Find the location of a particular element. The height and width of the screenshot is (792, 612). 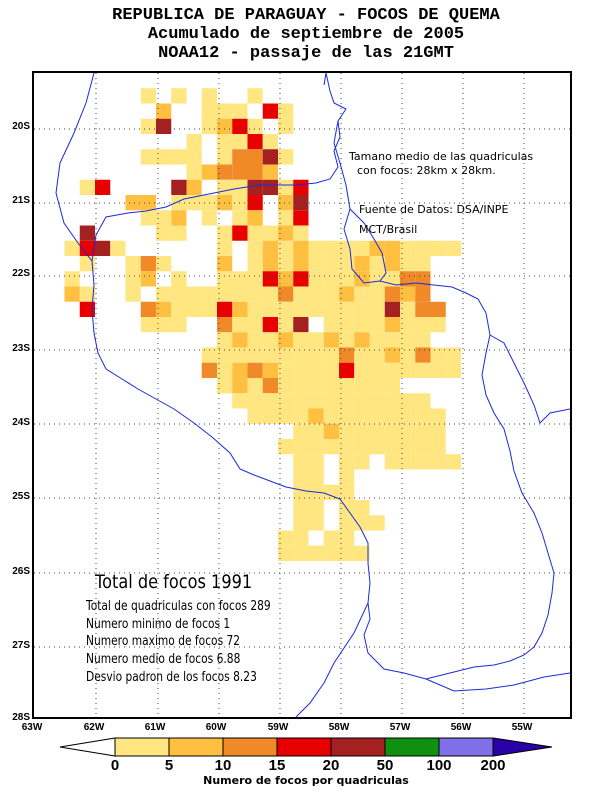

lon-tick-label: 57W is located at coordinates (400, 727).